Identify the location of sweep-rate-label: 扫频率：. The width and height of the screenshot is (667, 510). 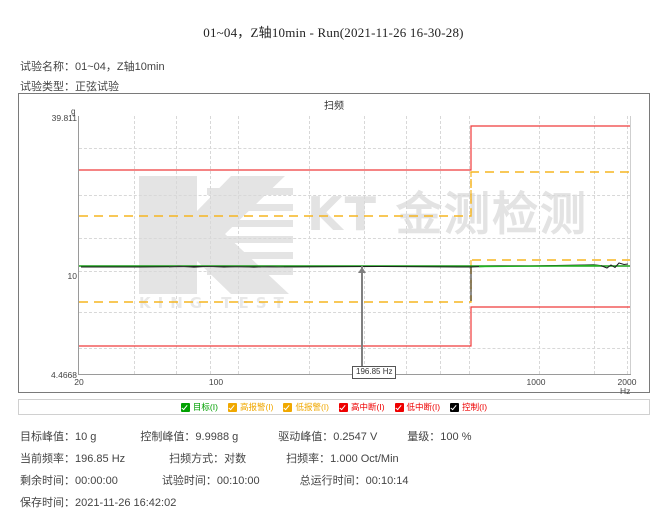
(308, 459).